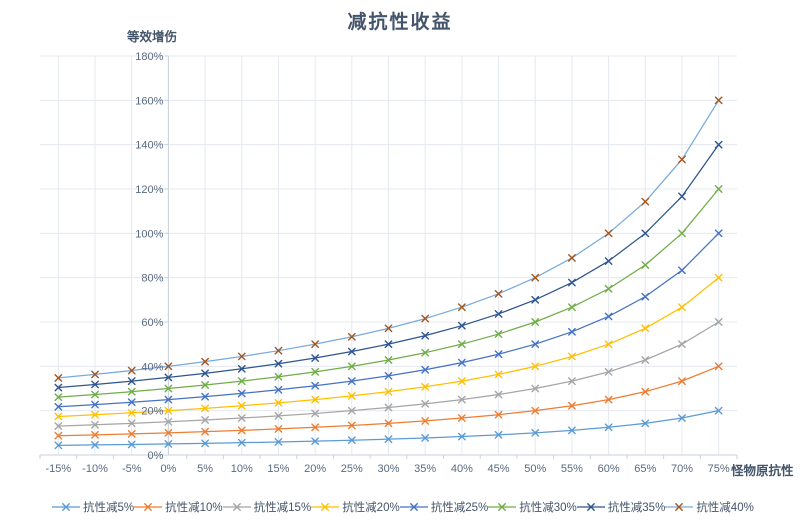 The height and width of the screenshot is (527, 800). I want to click on x-tick-label: 0%, so click(168, 469).